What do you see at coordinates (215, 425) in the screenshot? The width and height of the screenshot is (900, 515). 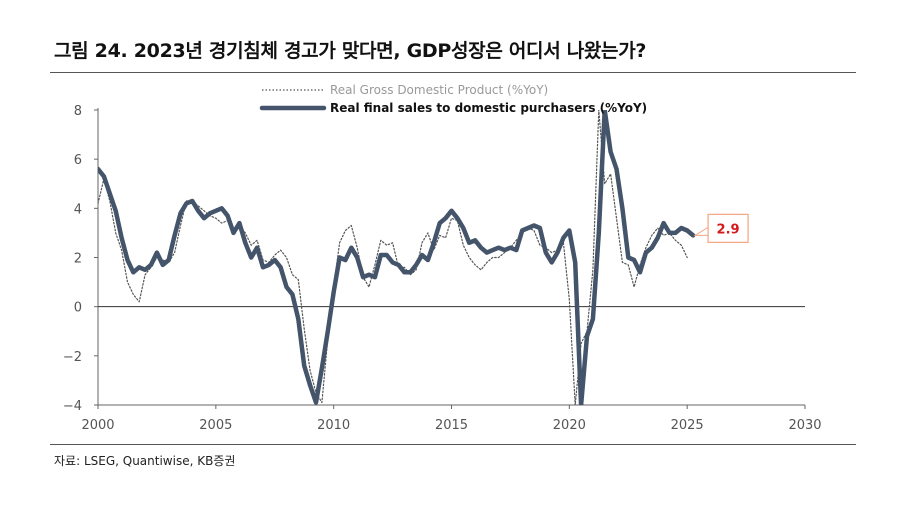 I see `x-tick-label: 2005` at bounding box center [215, 425].